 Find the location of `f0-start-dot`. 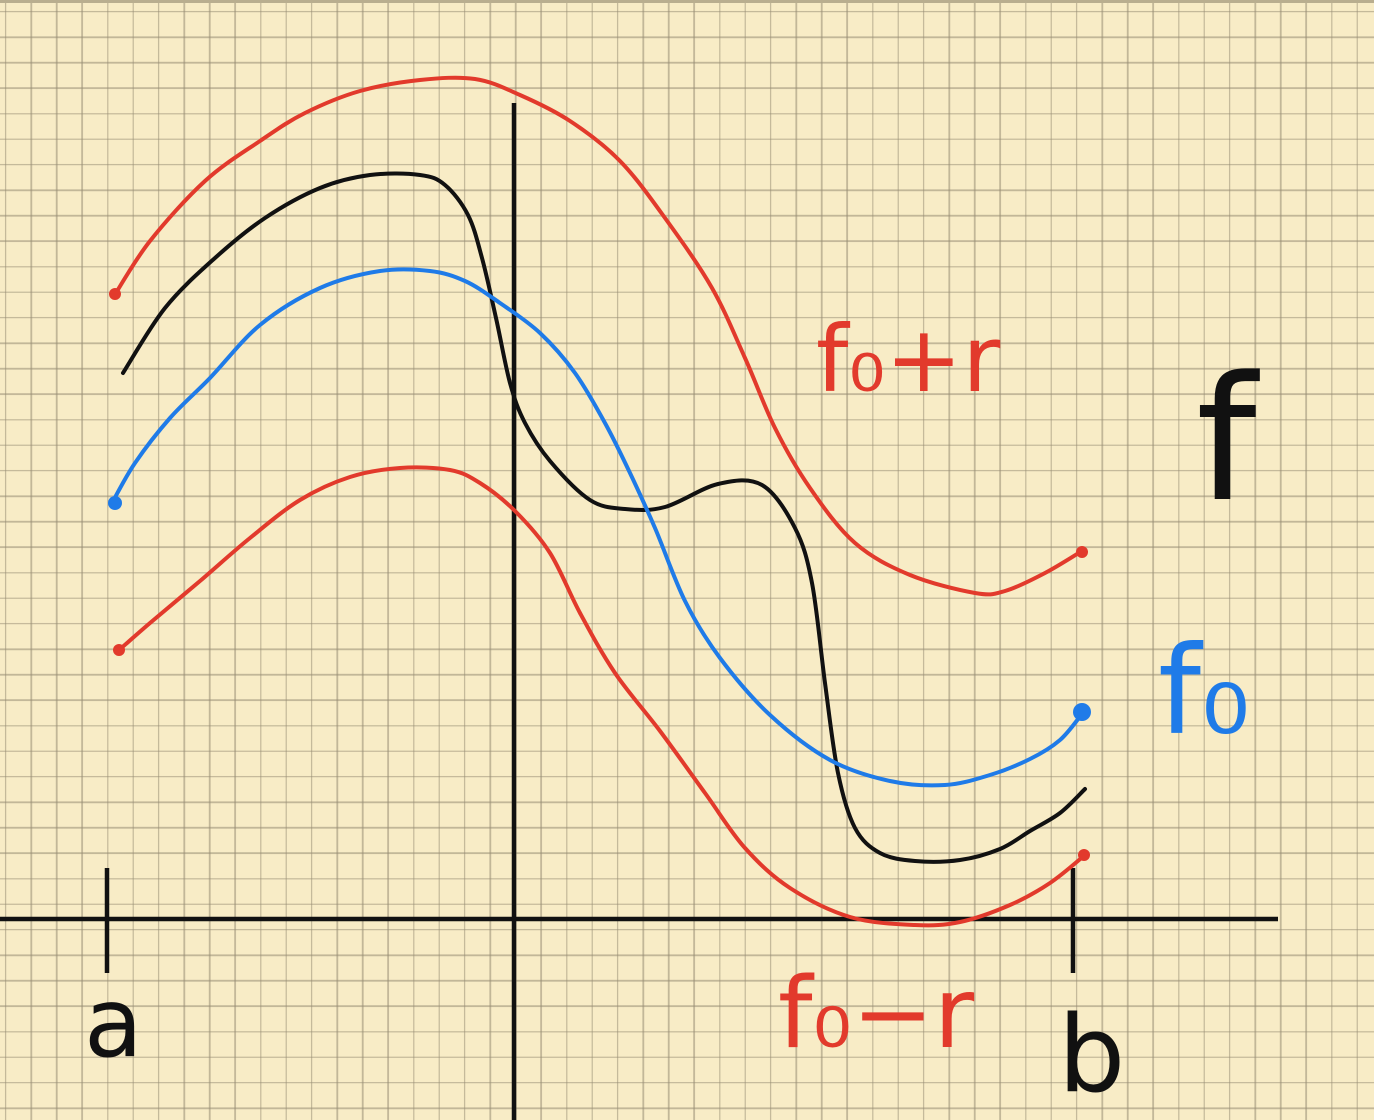

f0-start-dot is located at coordinates (115, 503).